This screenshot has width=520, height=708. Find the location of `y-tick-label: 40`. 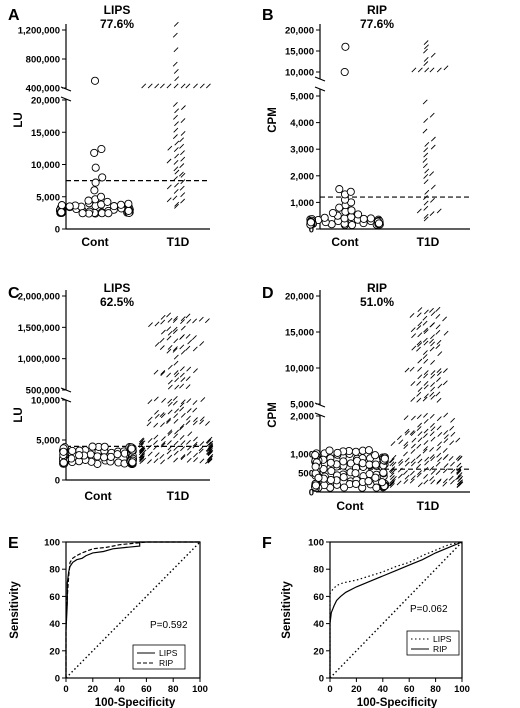

y-tick-label: 40 is located at coordinates (54, 624).